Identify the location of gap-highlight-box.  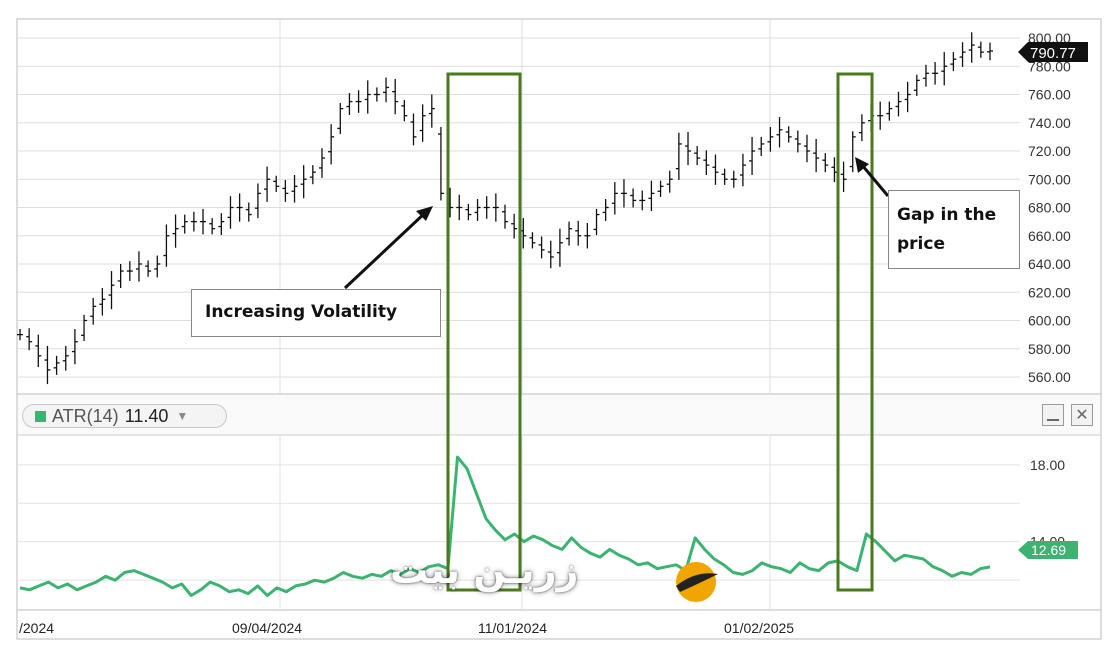
(855, 332).